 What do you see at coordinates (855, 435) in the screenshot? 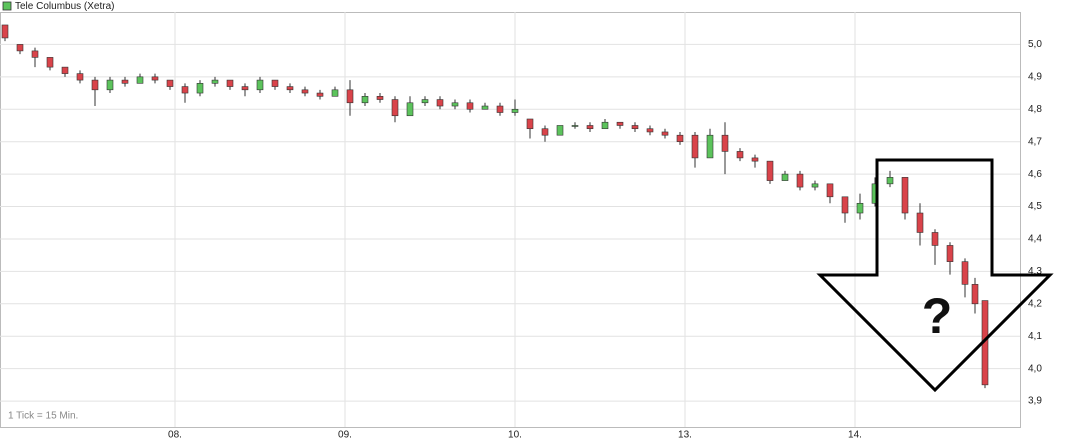
I see `x-tick-label: 14.` at bounding box center [855, 435].